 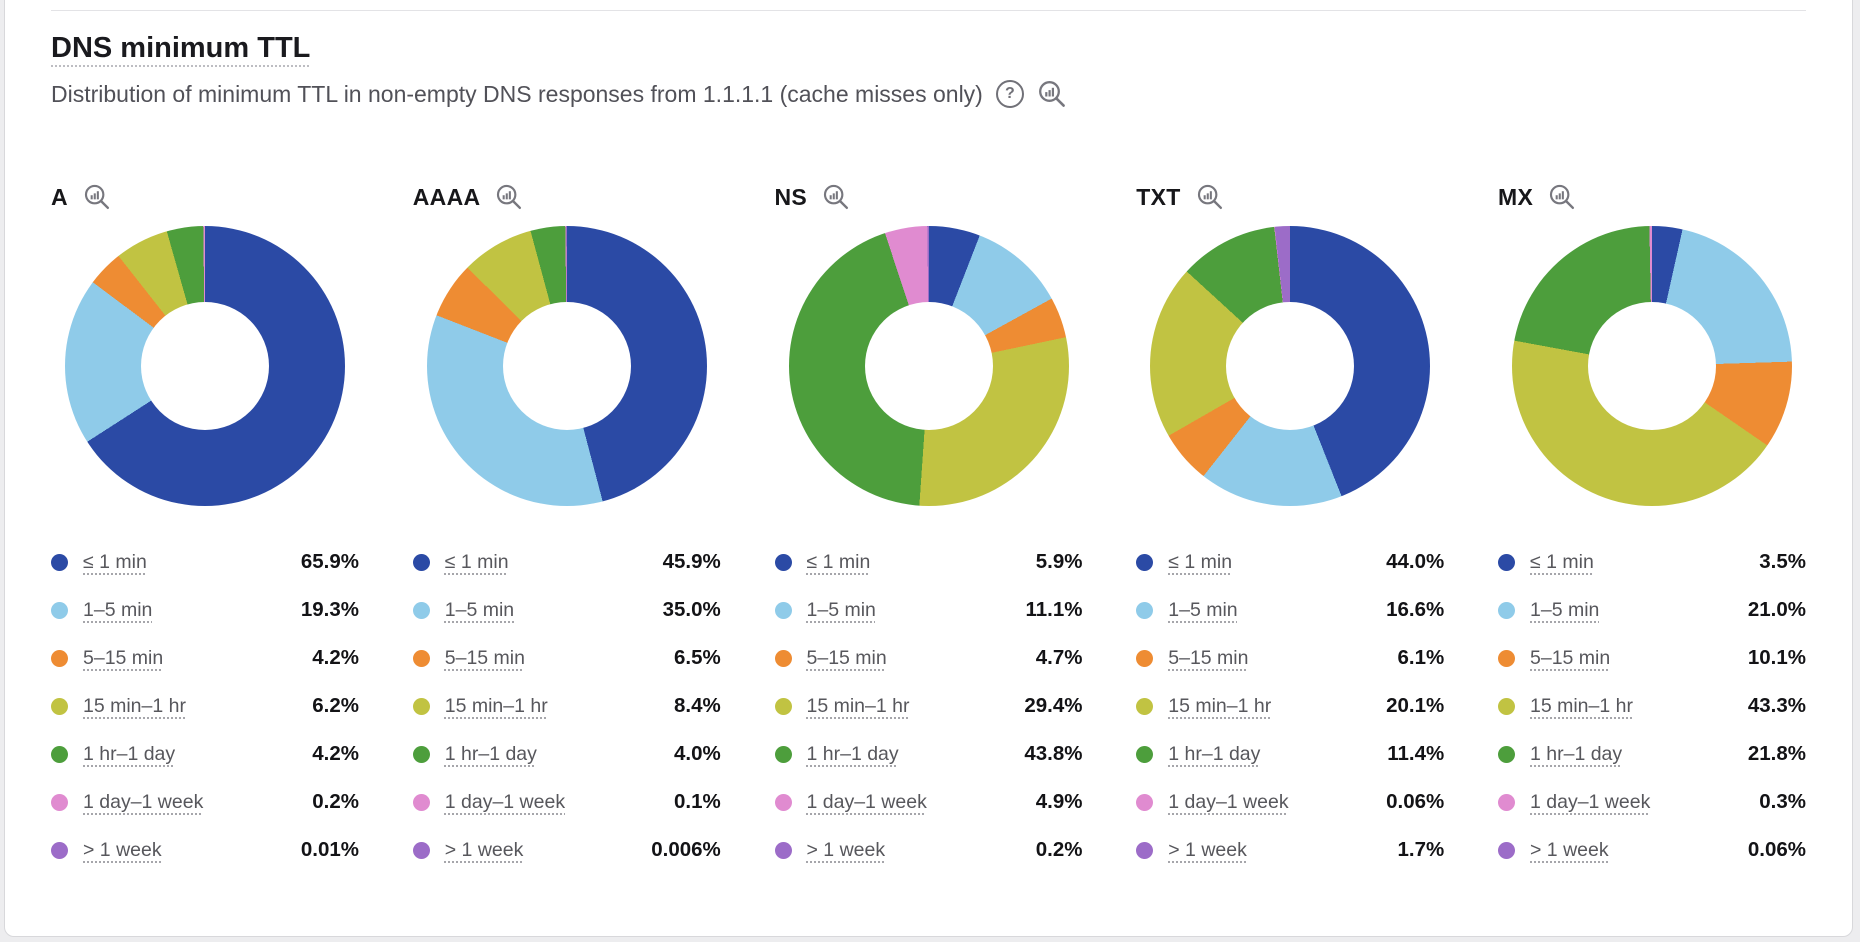 I want to click on legend-row: 5–15 min 4.2%, so click(x=205, y=658).